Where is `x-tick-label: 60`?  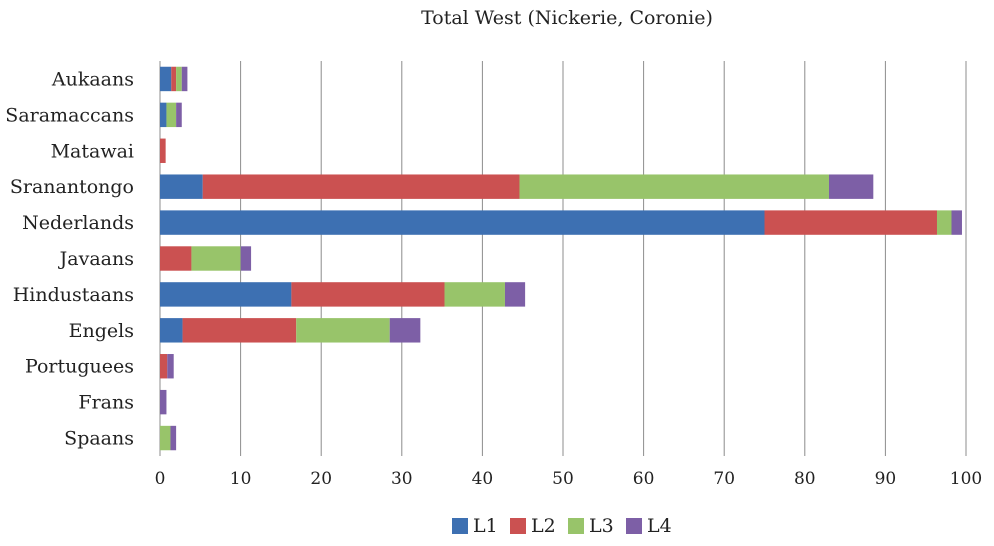
x-tick-label: 60 is located at coordinates (644, 479).